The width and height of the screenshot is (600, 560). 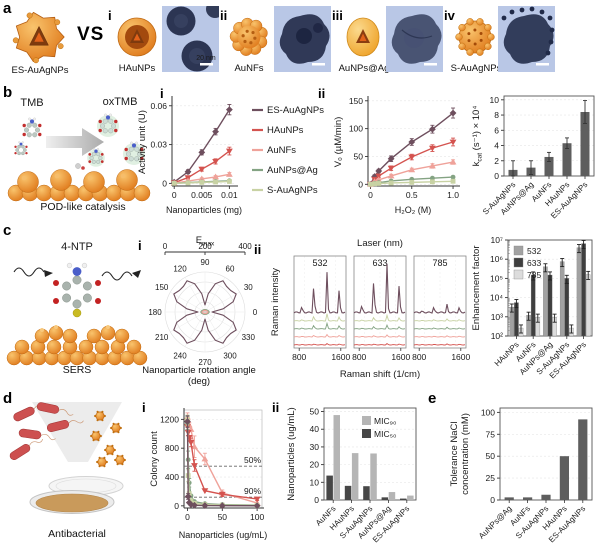 What do you see at coordinates (162, 93) in the screenshot?
I see `sub-label-b-i: i` at bounding box center [162, 93].